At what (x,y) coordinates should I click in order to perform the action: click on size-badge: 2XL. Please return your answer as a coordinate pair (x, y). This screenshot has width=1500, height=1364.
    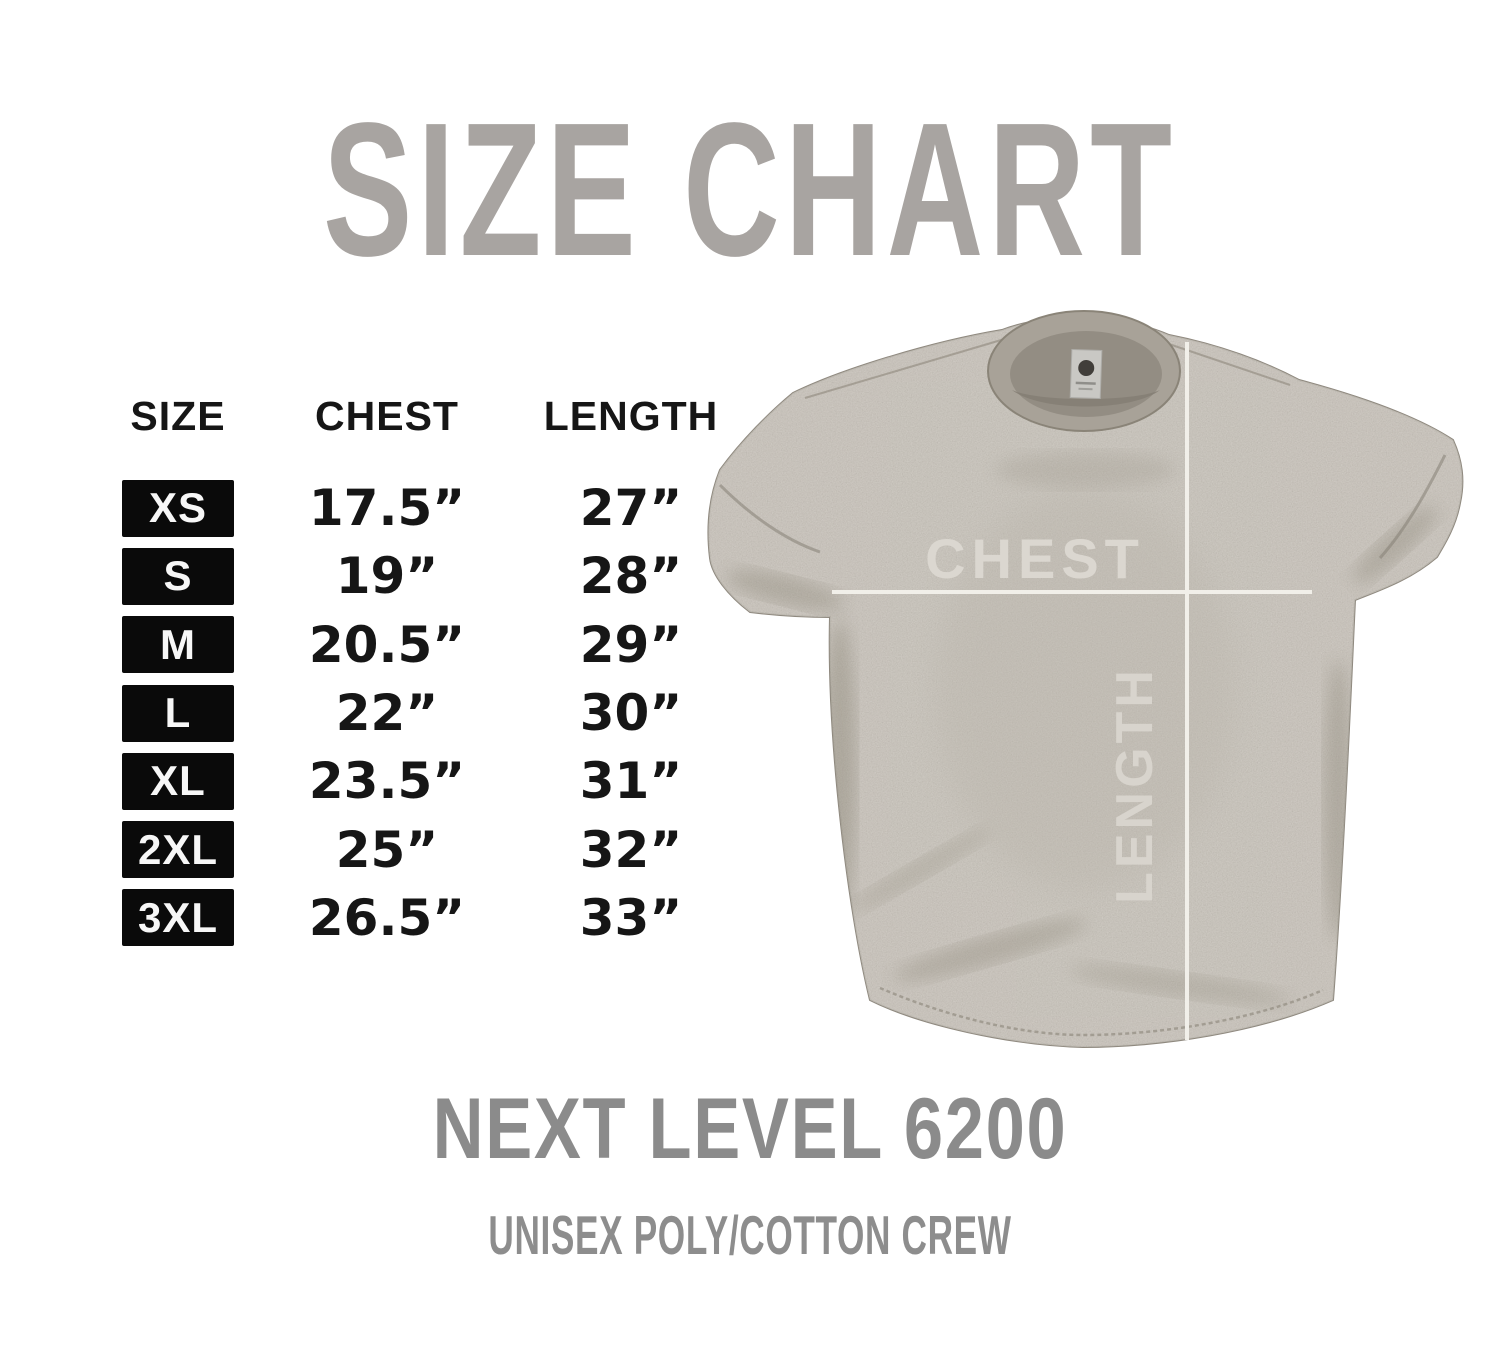
    Looking at the image, I should click on (178, 850).